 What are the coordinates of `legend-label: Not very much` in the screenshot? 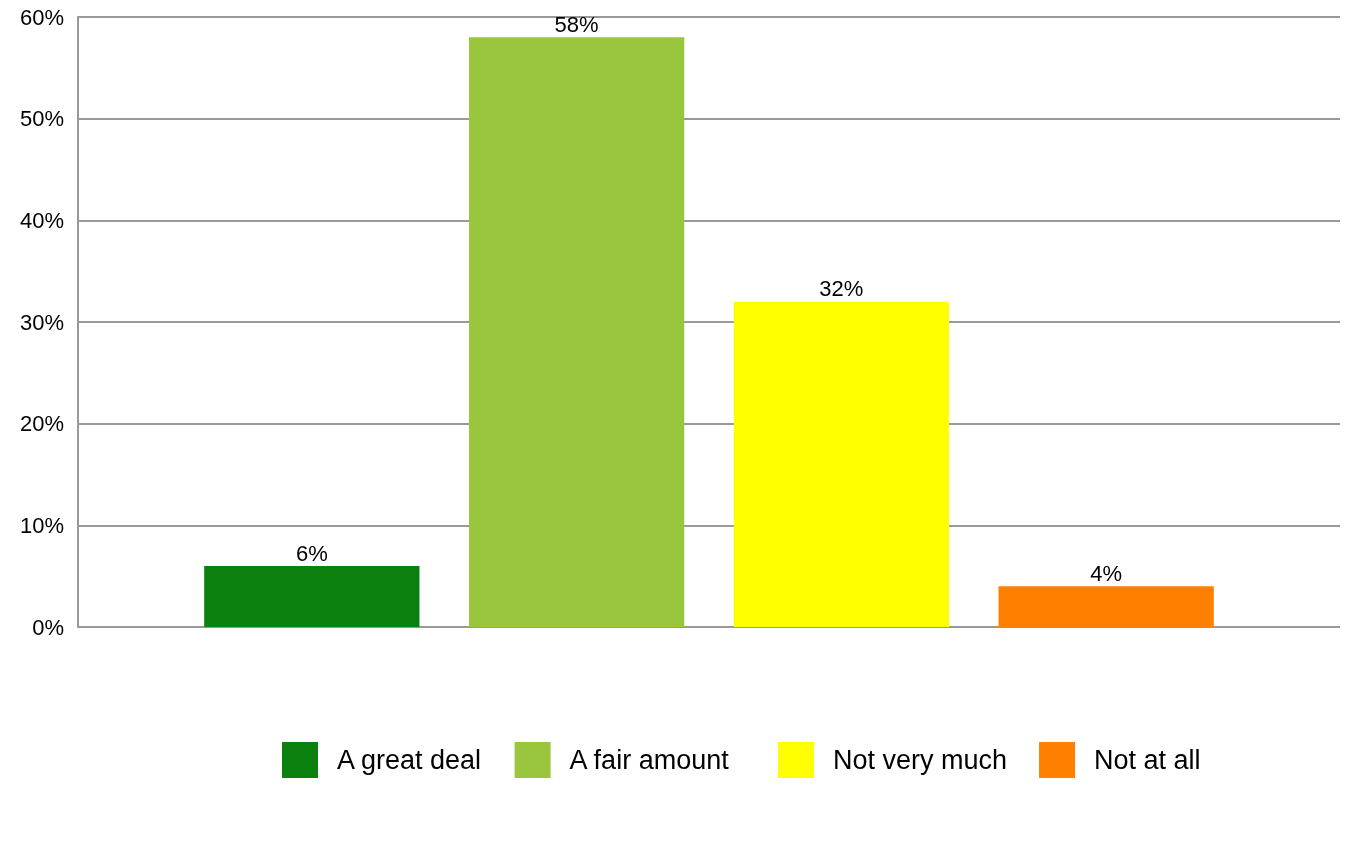 It's located at (920, 760).